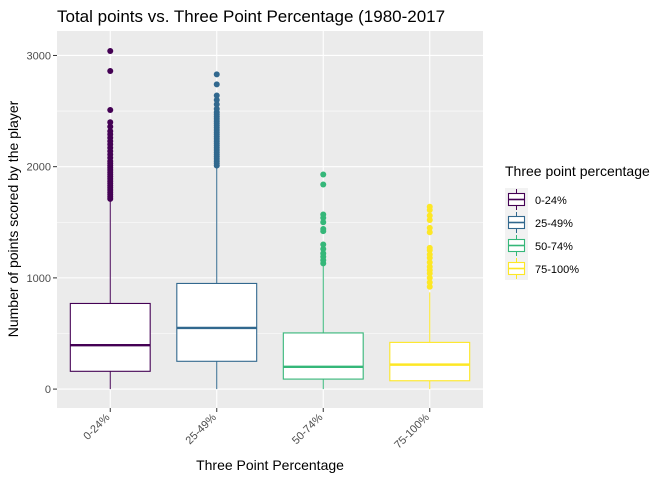  What do you see at coordinates (430, 296) in the screenshot?
I see `box-75-100%` at bounding box center [430, 296].